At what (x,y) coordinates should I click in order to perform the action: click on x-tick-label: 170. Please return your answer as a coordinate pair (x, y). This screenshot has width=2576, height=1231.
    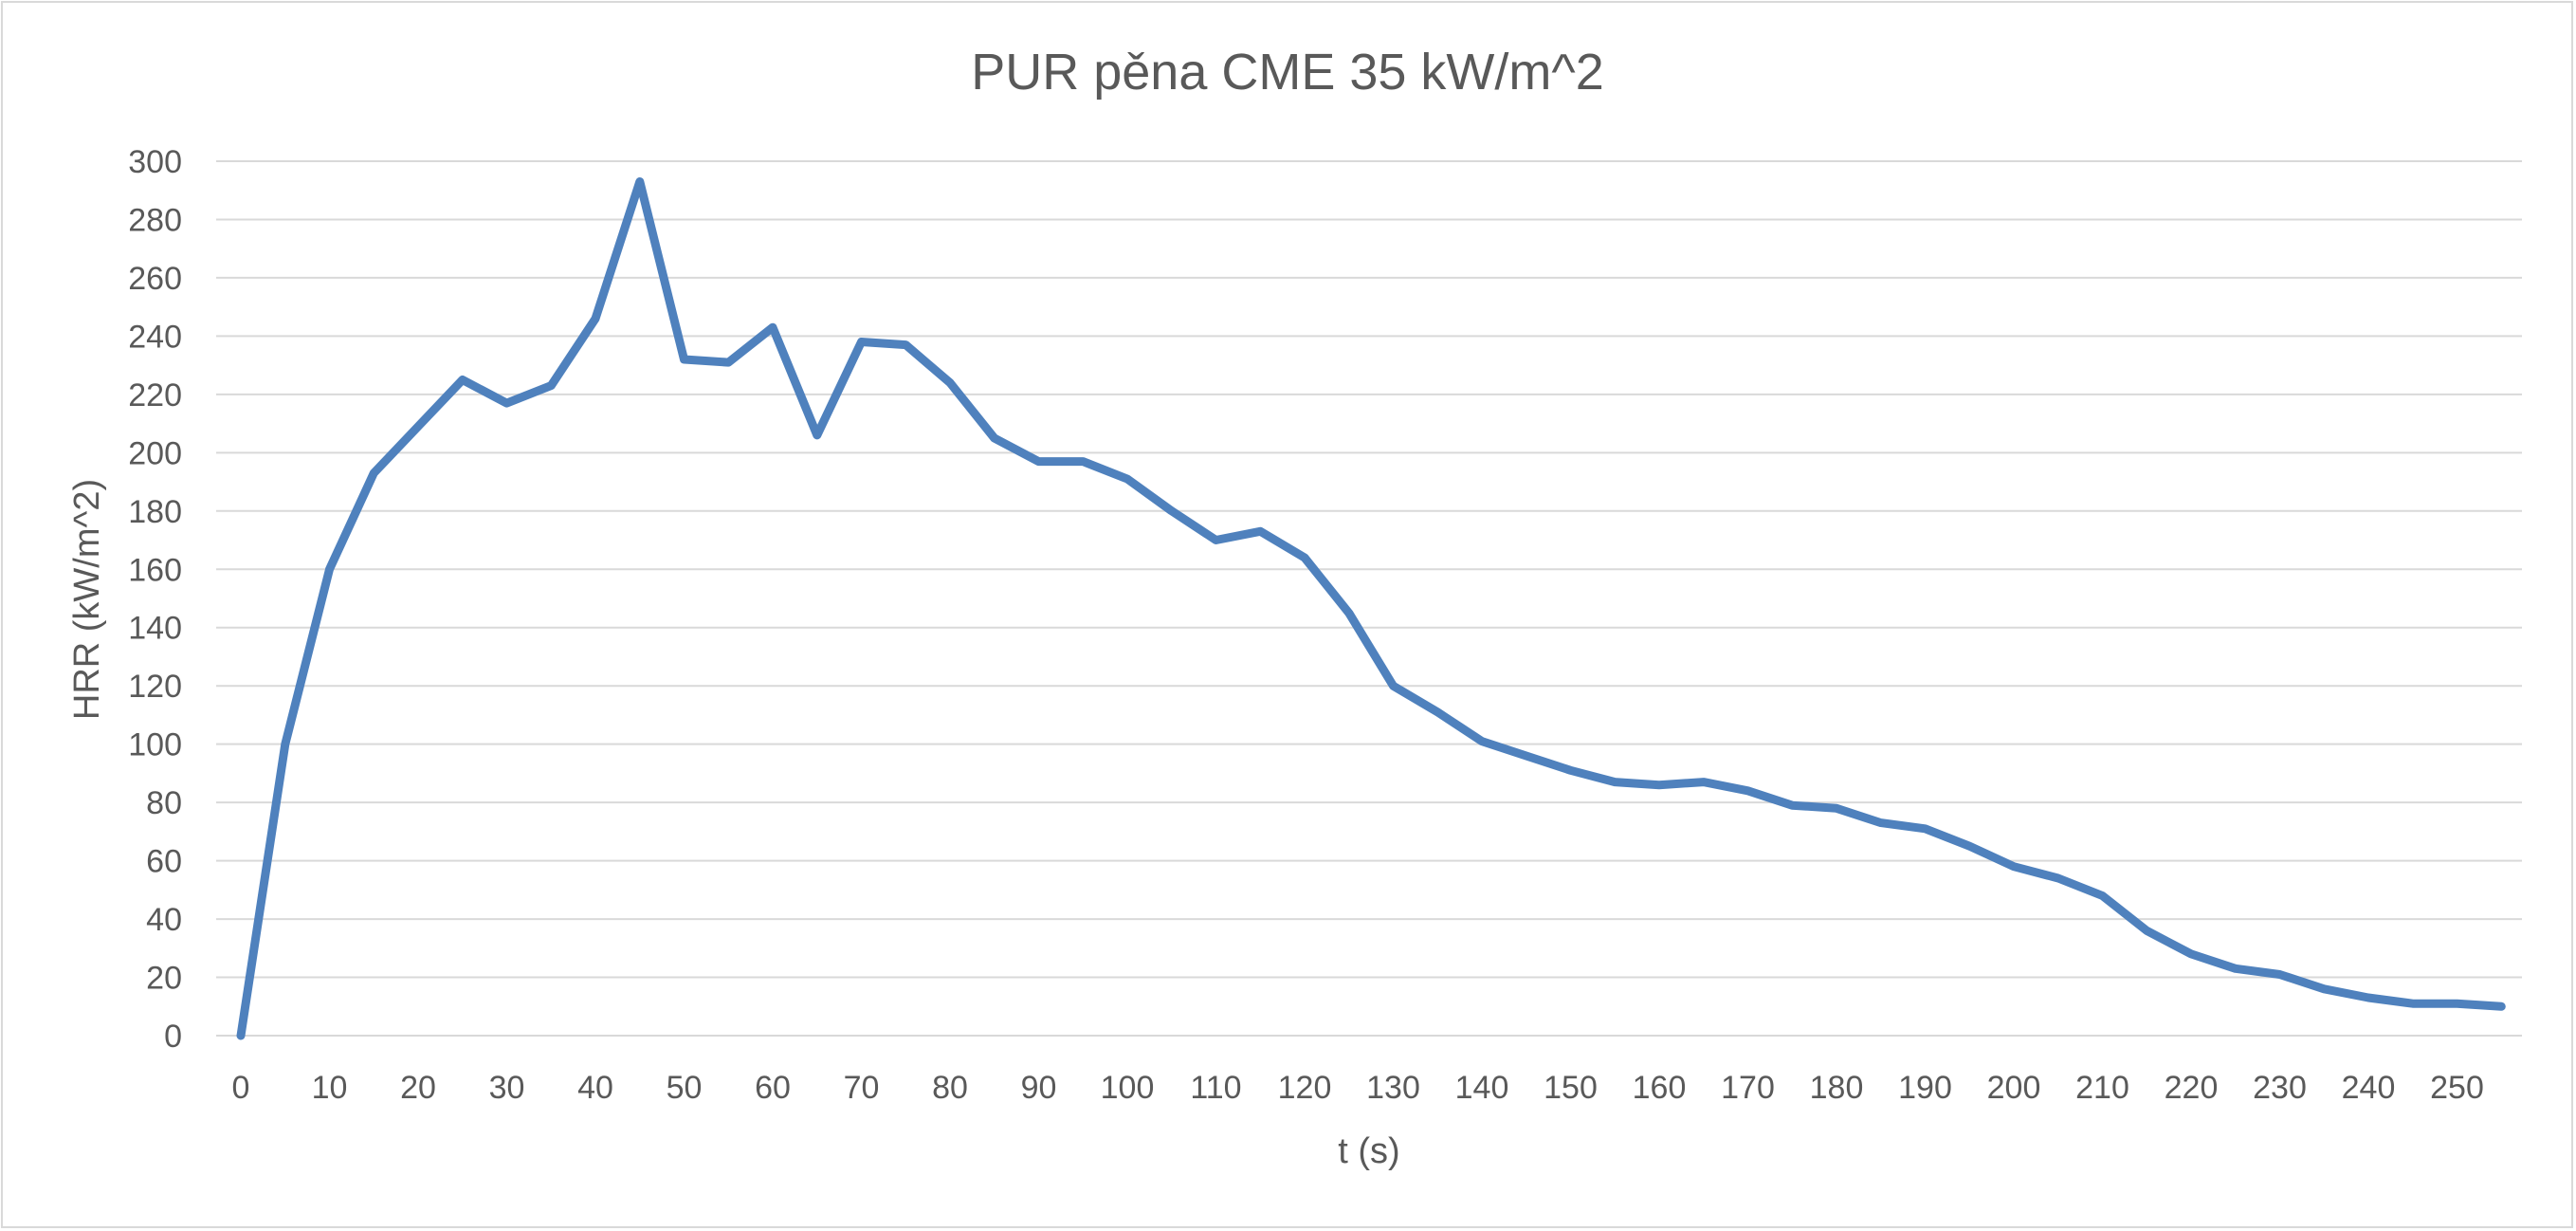
    Looking at the image, I should click on (1748, 1088).